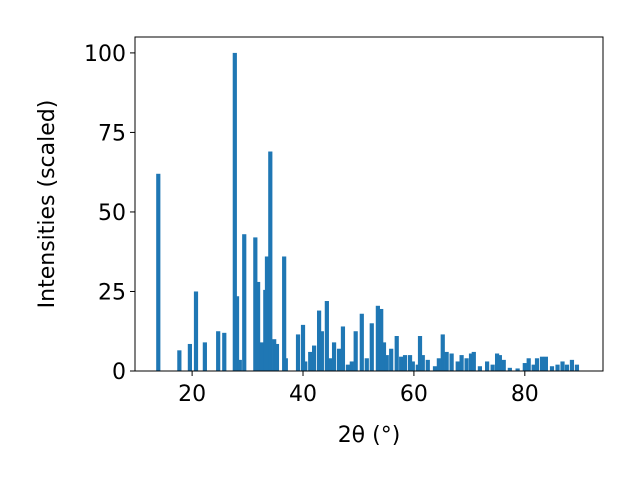 The height and width of the screenshot is (480, 640). What do you see at coordinates (303, 394) in the screenshot?
I see `x-tick-label: 40` at bounding box center [303, 394].